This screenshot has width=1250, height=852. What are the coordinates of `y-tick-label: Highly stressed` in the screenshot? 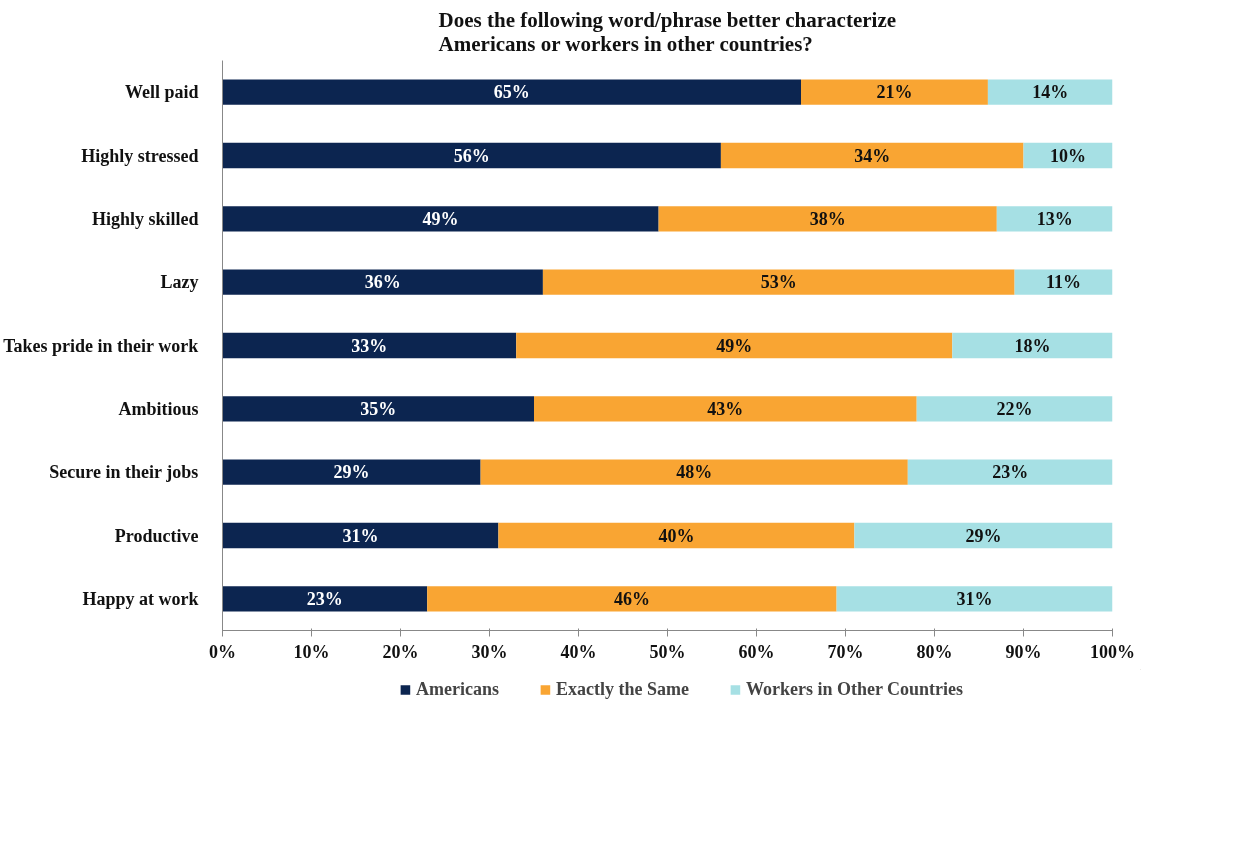 It's located at (140, 155).